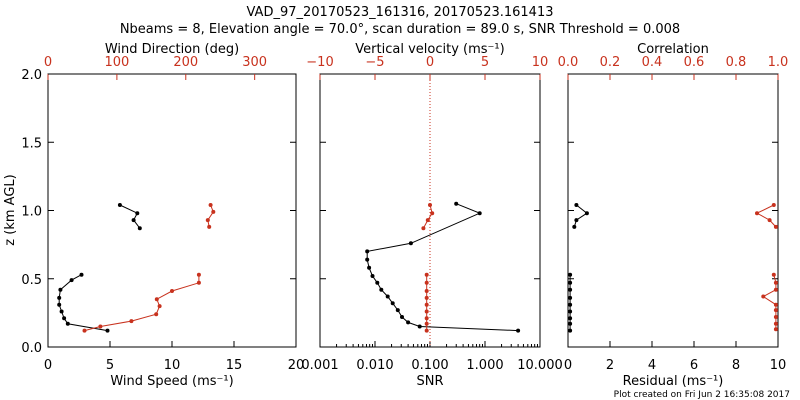 The height and width of the screenshot is (400, 800). What do you see at coordinates (319, 62) in the screenshot?
I see `snr-top-tick-label: −10` at bounding box center [319, 62].